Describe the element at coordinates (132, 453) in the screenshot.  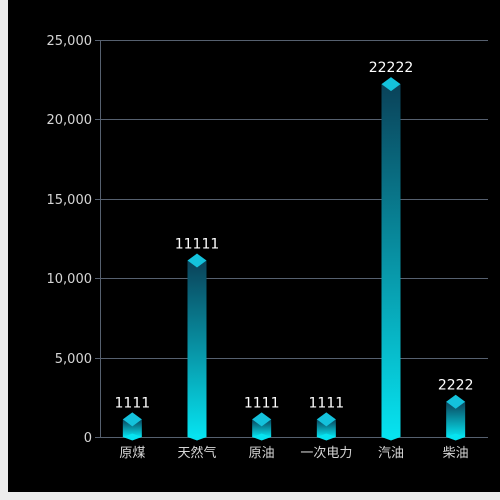
I see `x-tick-label: 原煤` at that location.